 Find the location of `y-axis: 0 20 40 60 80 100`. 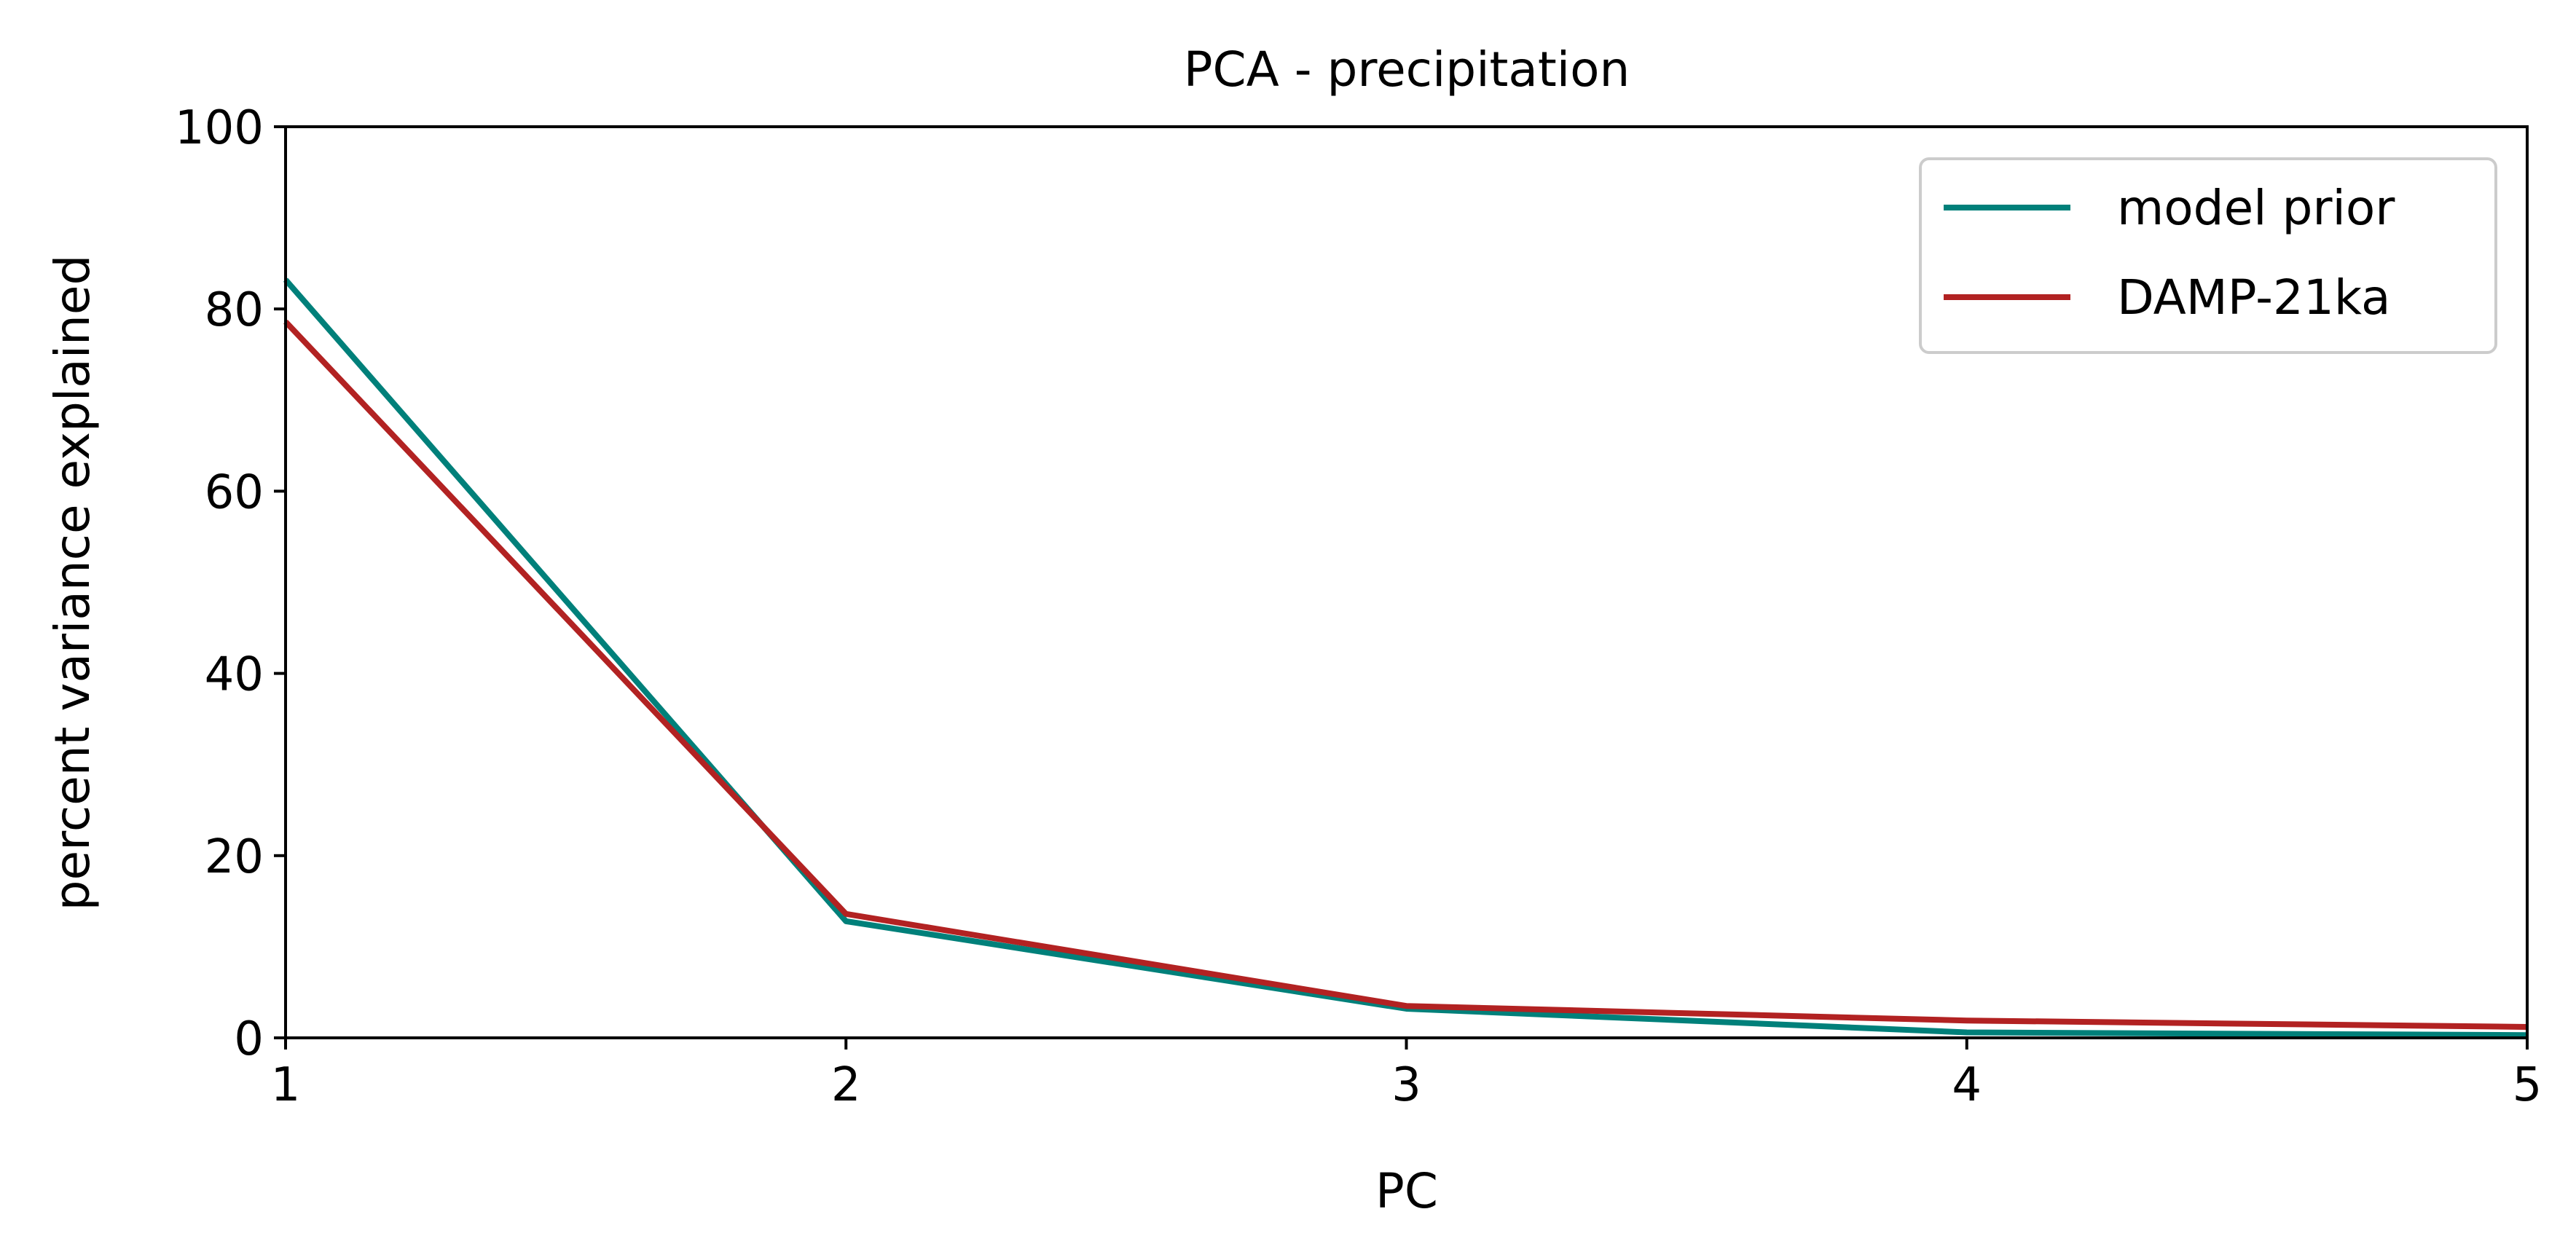

y-axis: 0 20 40 60 80 100 is located at coordinates (230, 583).